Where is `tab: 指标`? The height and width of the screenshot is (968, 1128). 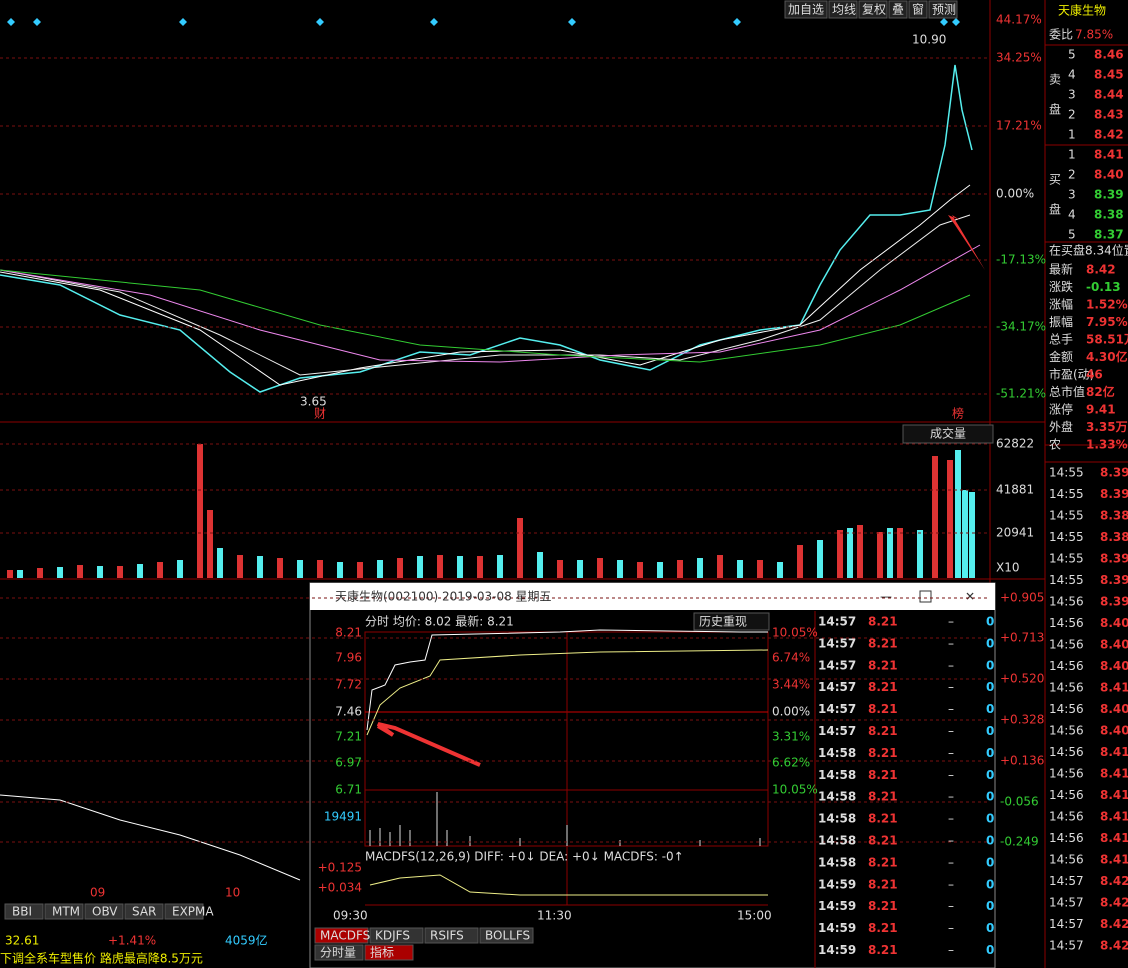
tab: 指标 is located at coordinates (382, 952).